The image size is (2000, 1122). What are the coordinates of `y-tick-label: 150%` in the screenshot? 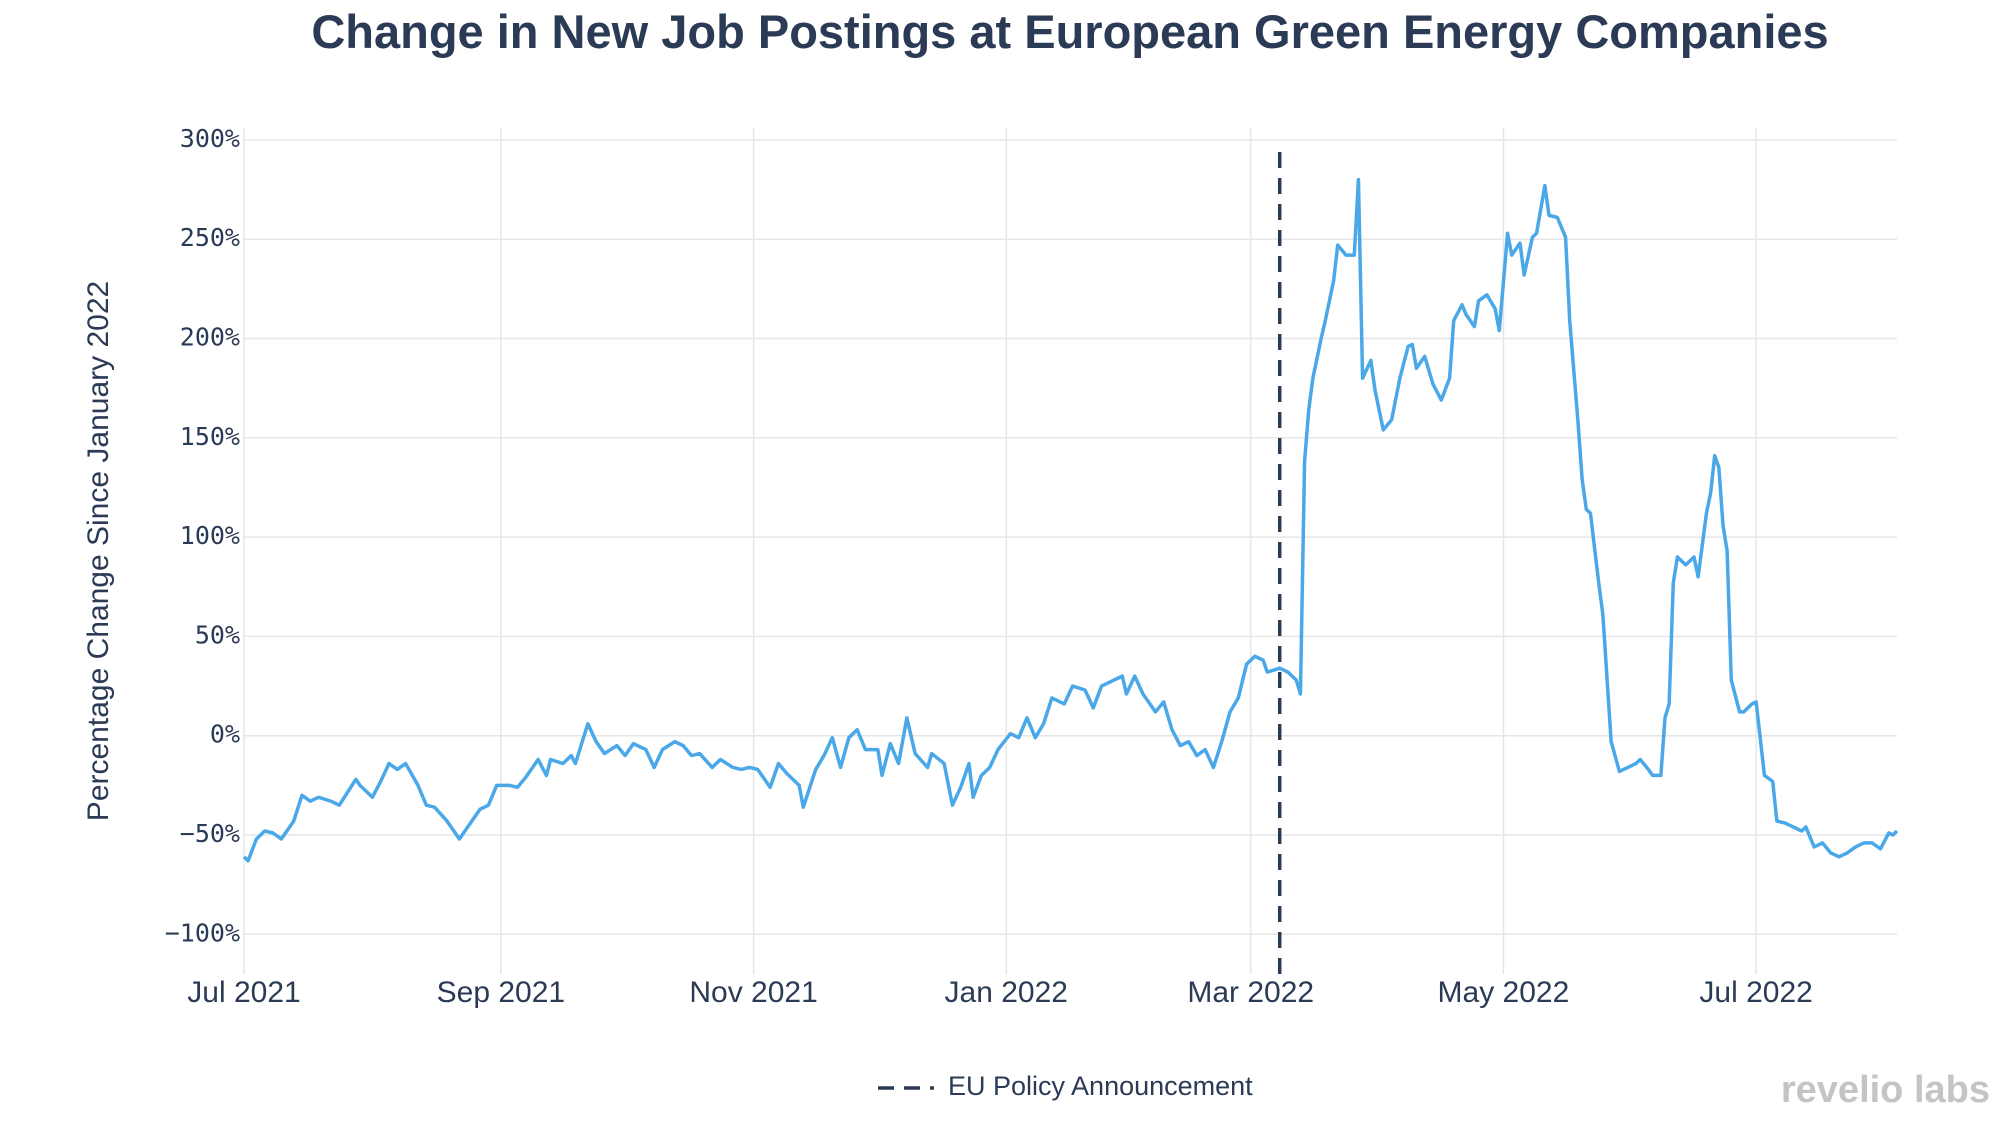 It's located at (210, 436).